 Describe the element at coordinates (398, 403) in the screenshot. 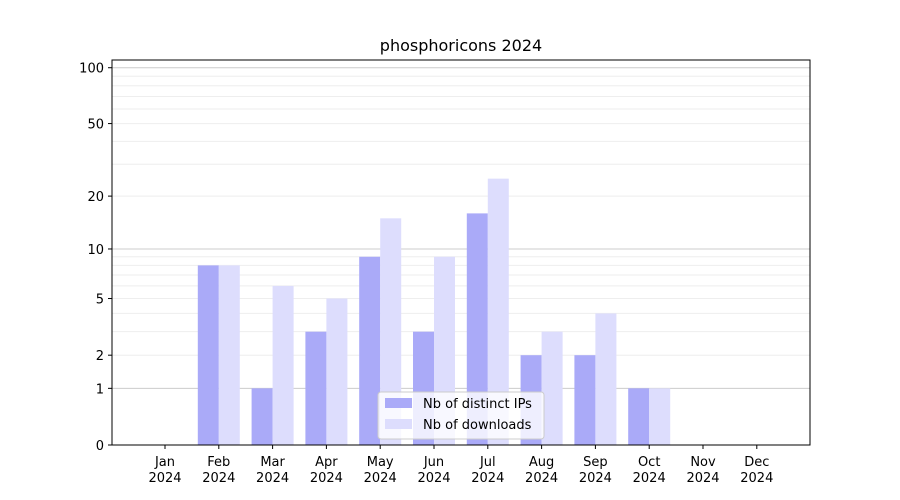

I see `legend-swatch-distinct-ips` at that location.